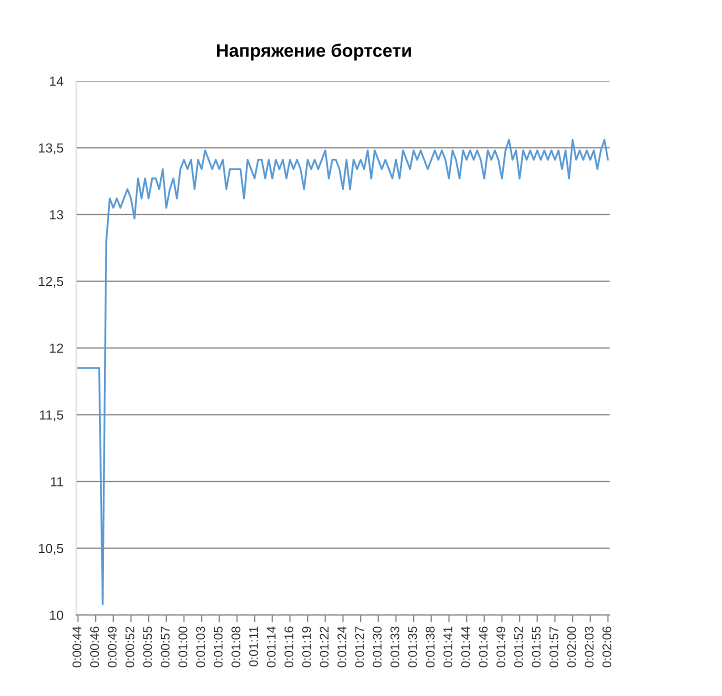 This screenshot has height=696, width=722. I want to click on x-tick-label: 0:01:38, so click(430, 647).